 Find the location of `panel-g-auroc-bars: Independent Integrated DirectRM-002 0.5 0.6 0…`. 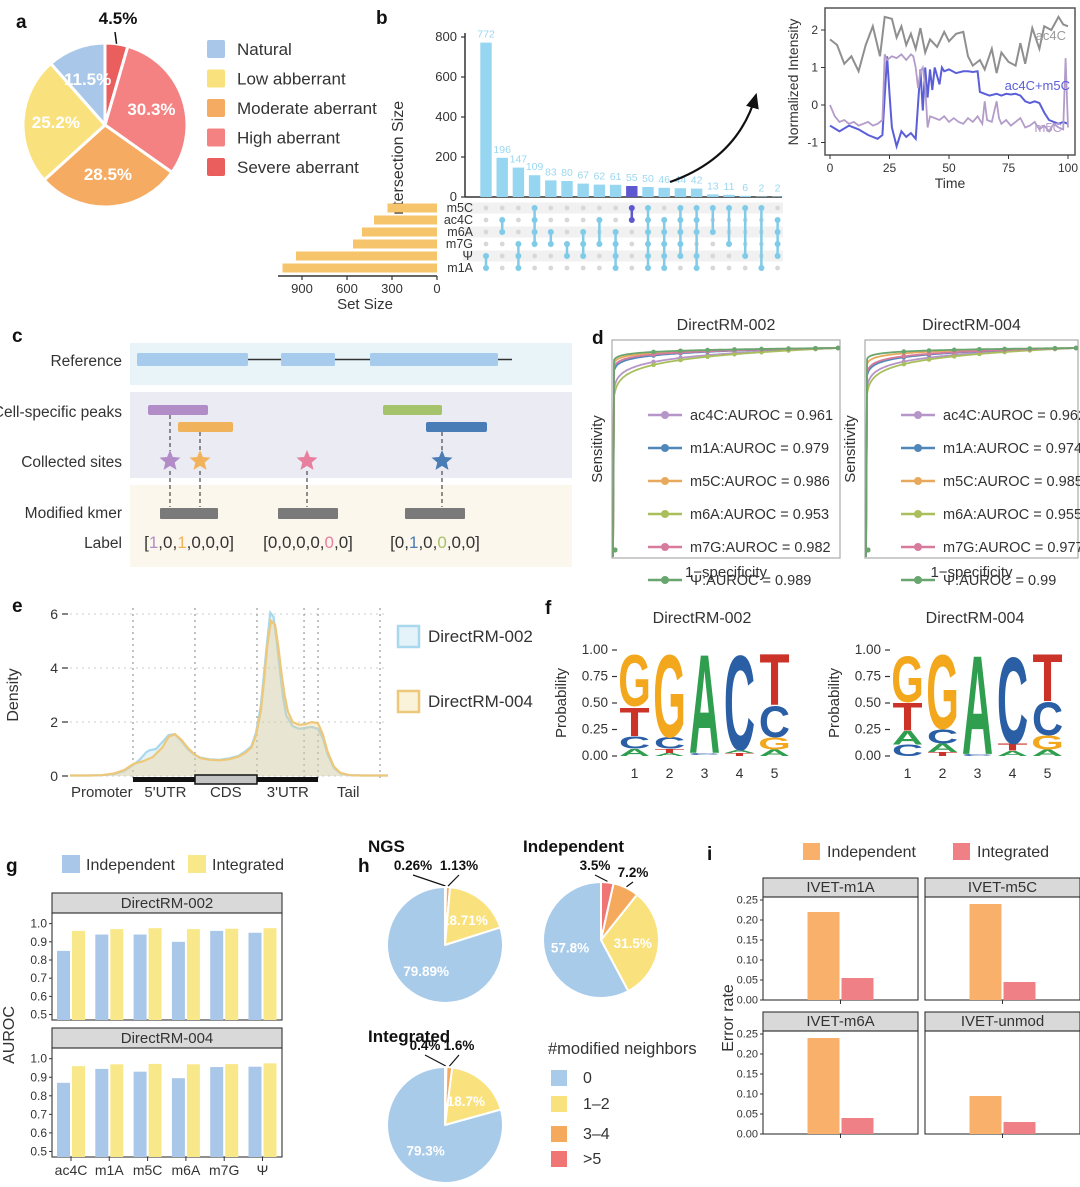

panel-g-auroc-bars: Independent Integrated DirectRM-002 0.5 0.6 0… is located at coordinates (180, 1008).